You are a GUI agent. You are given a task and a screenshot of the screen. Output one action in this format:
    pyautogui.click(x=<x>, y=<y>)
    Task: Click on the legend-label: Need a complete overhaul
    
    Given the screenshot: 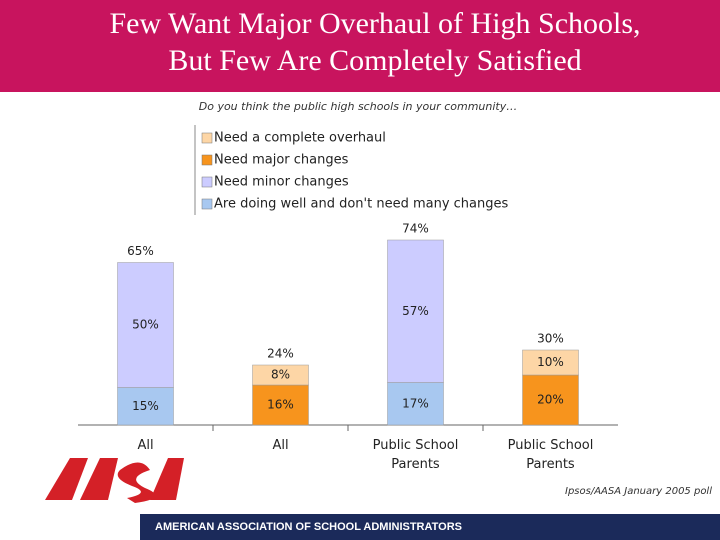 What is the action you would take?
    pyautogui.click(x=300, y=138)
    